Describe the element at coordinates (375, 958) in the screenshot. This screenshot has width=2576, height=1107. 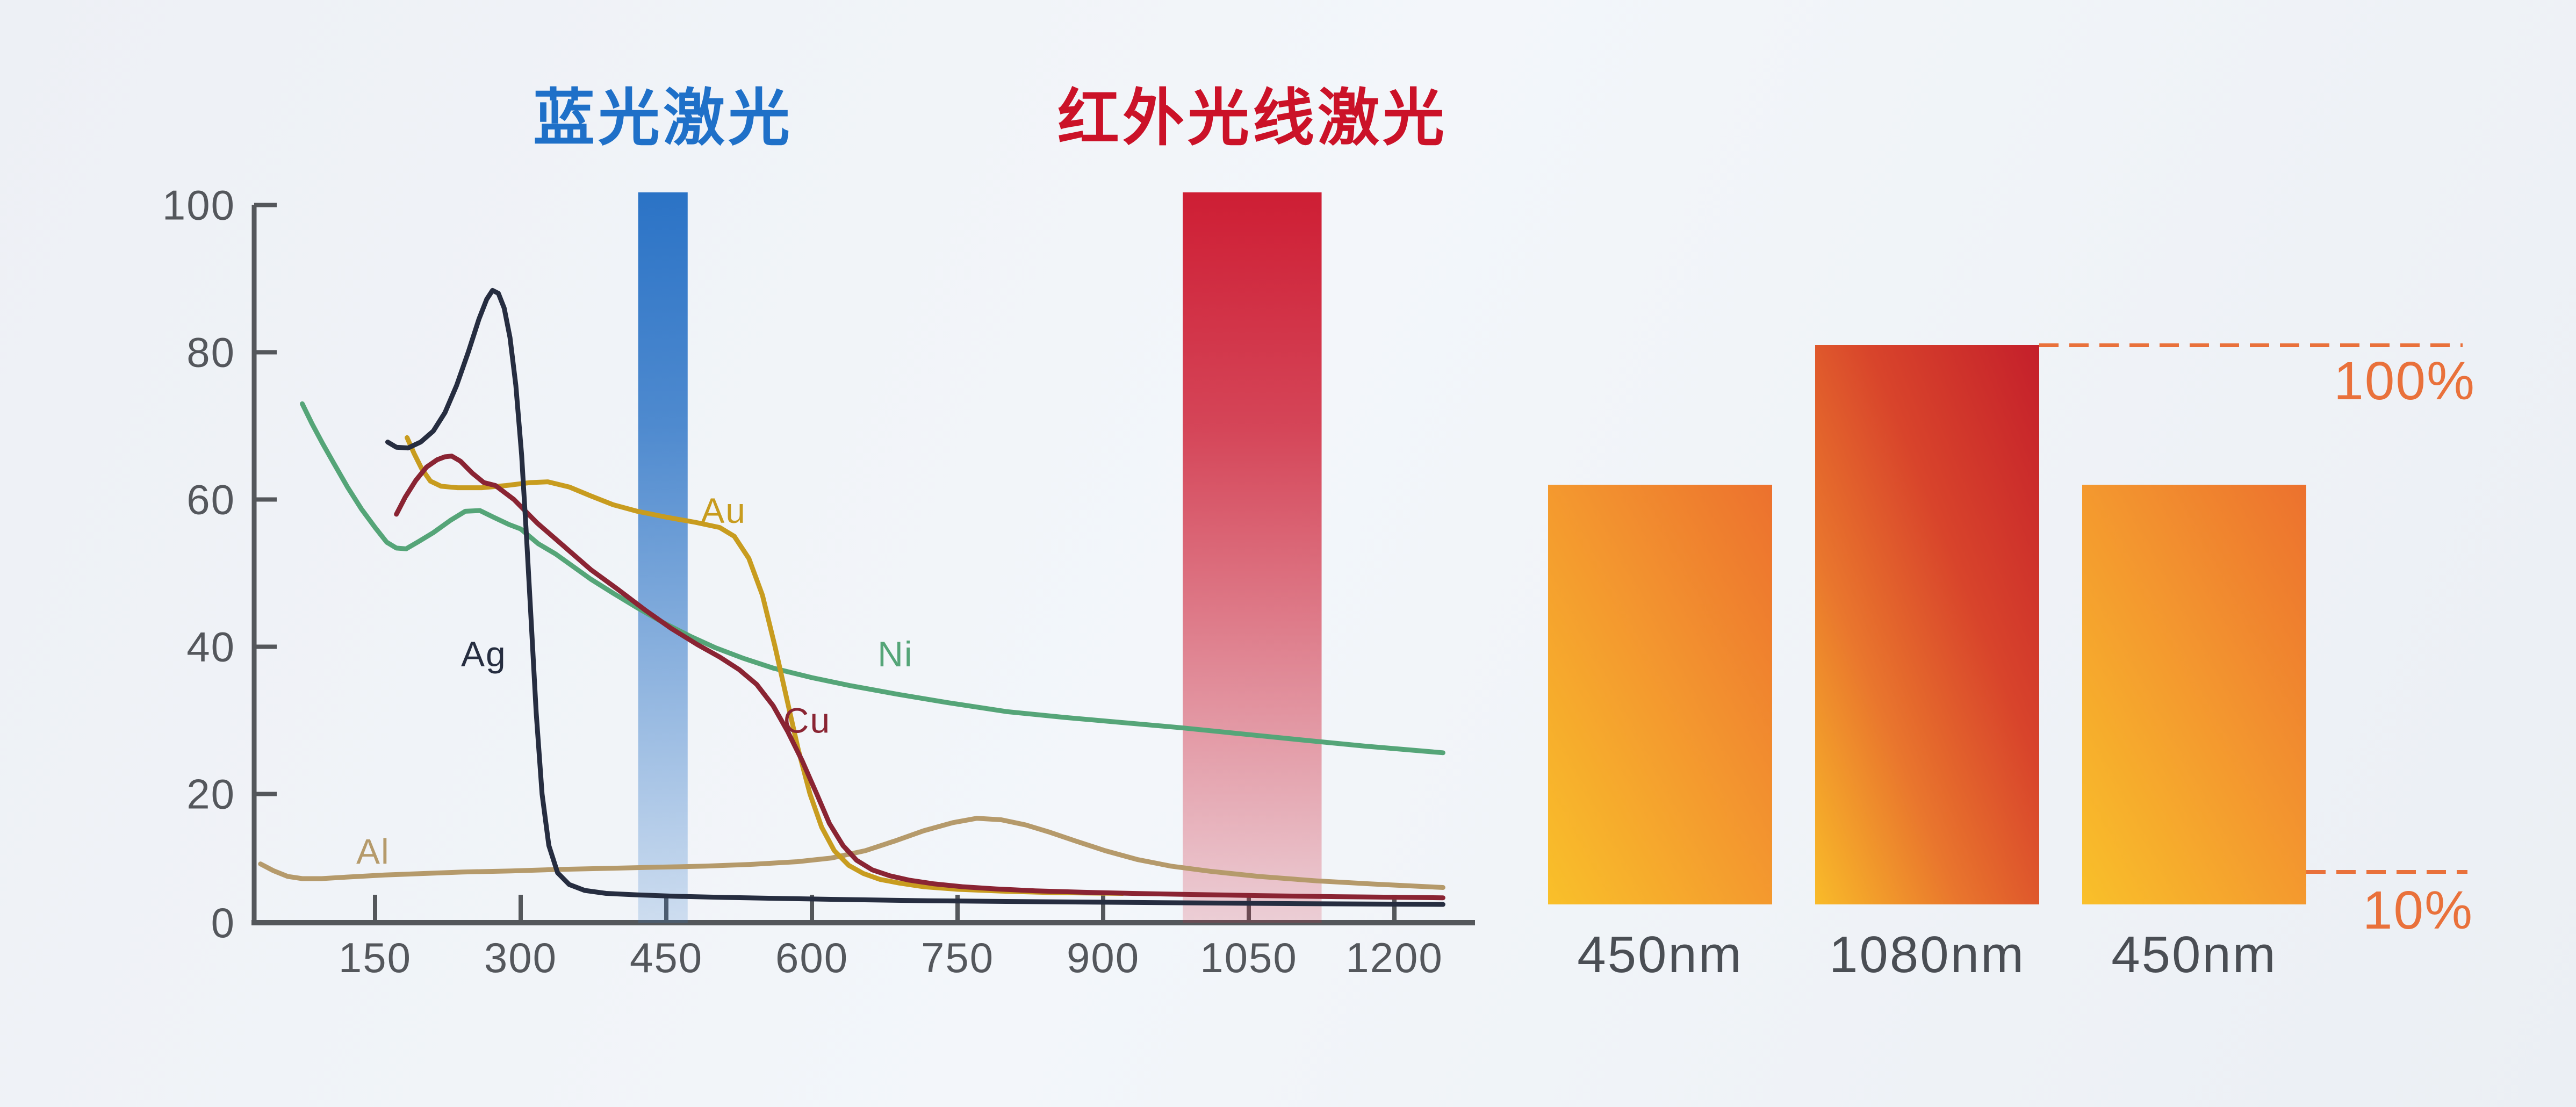
I see `x-tick-label: 150` at that location.